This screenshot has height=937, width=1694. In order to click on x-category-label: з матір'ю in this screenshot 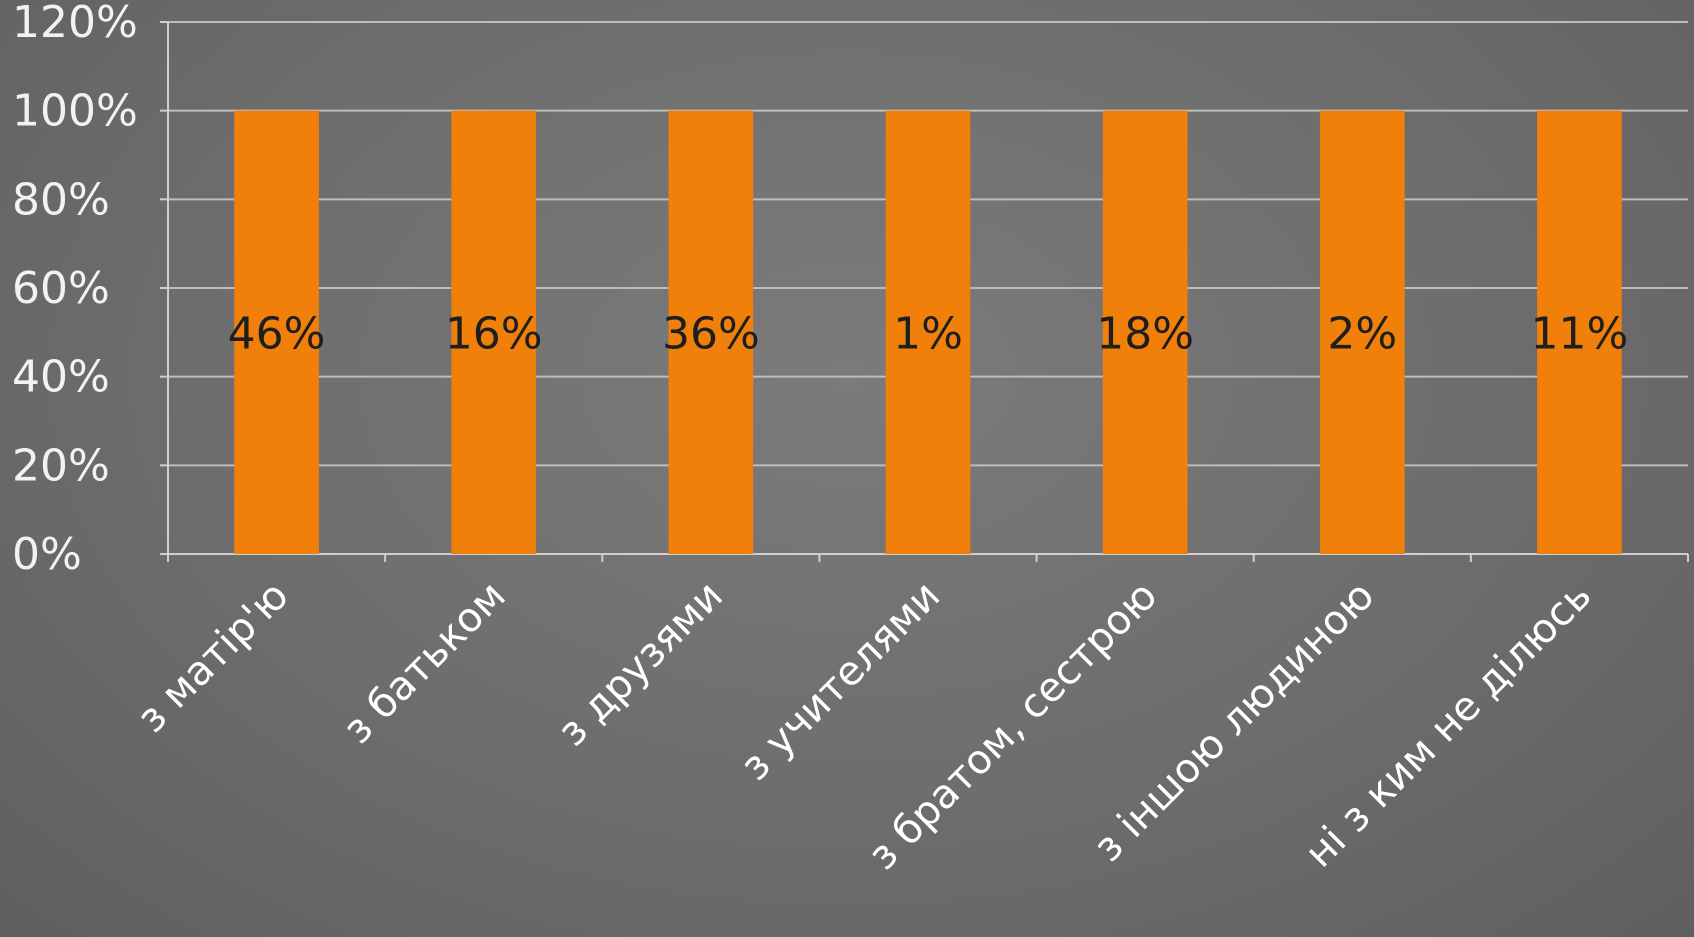, I will do `click(213, 657)`.